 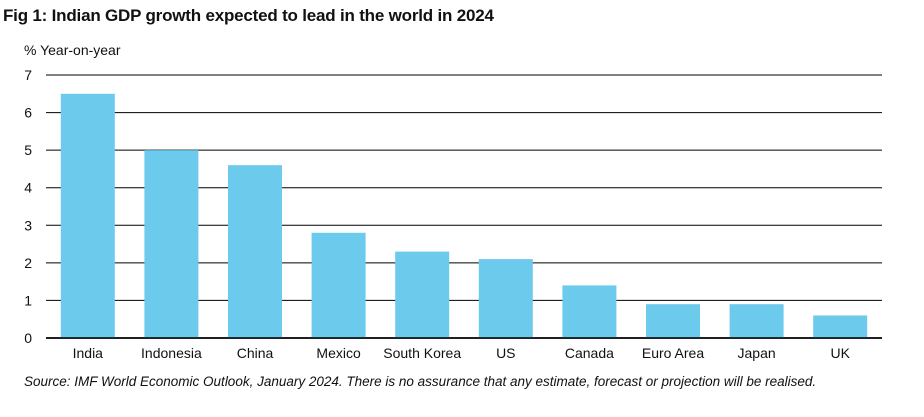 I want to click on bar-india, so click(x=87, y=216).